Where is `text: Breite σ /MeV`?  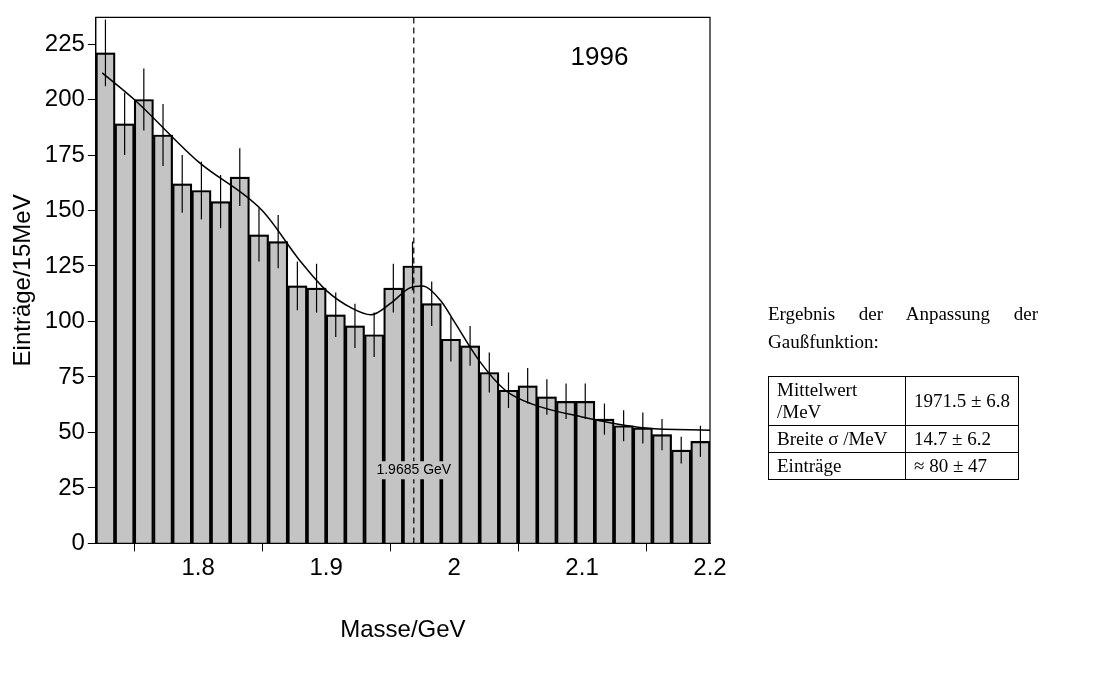 text: Breite σ /MeV is located at coordinates (837, 439).